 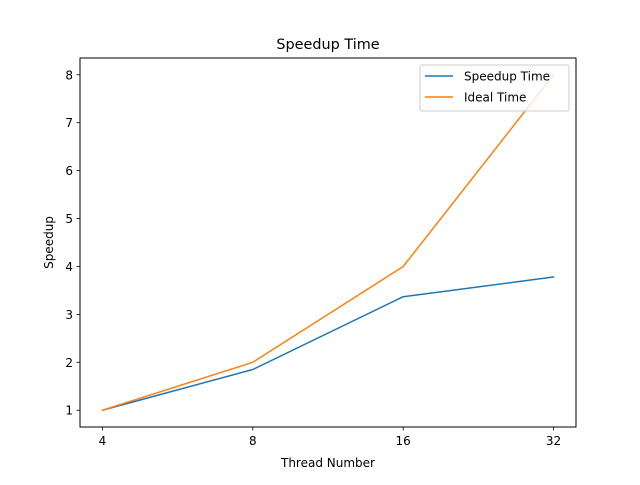 I want to click on x-tick-label: 16, so click(x=403, y=441).